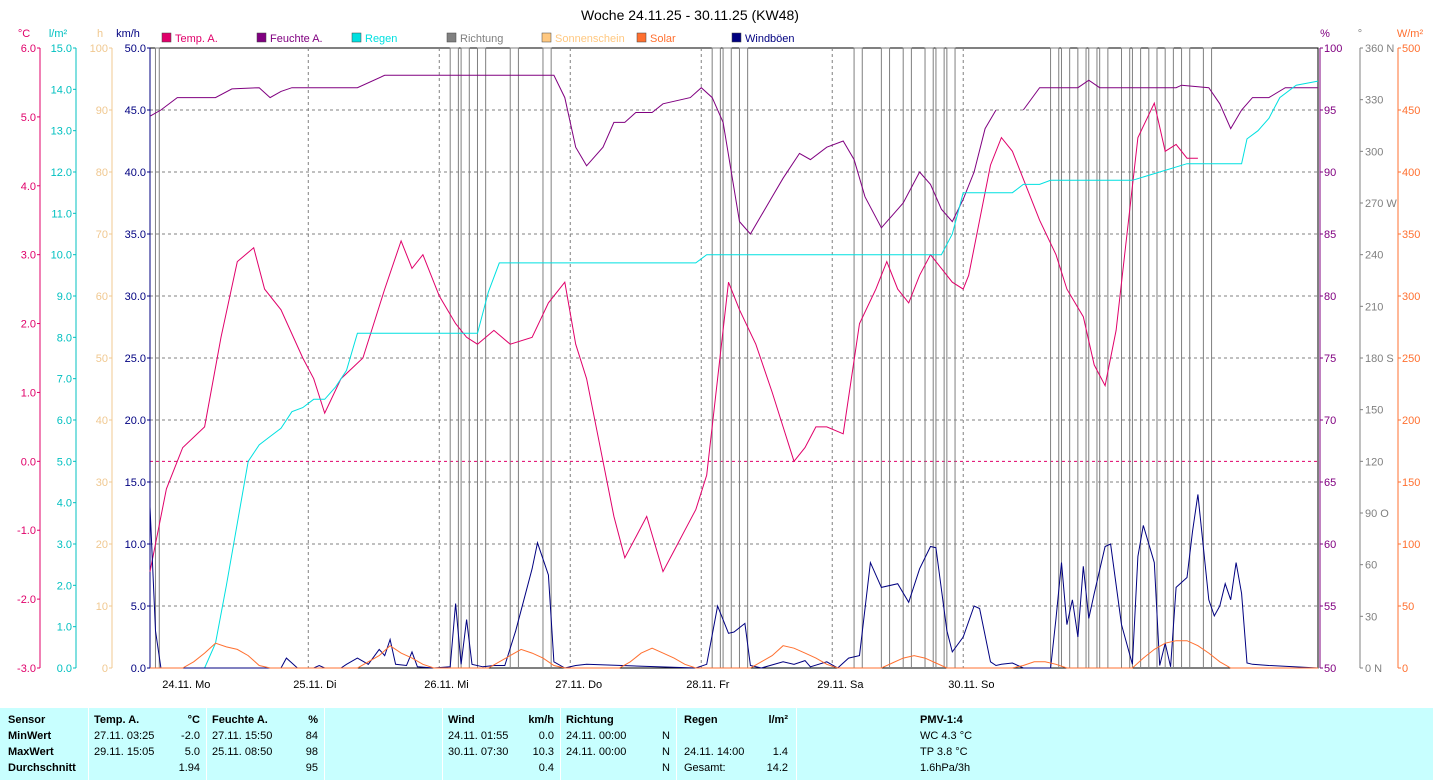 Image resolution: width=1433 pixels, height=780 pixels. What do you see at coordinates (541, 720) in the screenshot?
I see `wind-unit: km/h` at bounding box center [541, 720].